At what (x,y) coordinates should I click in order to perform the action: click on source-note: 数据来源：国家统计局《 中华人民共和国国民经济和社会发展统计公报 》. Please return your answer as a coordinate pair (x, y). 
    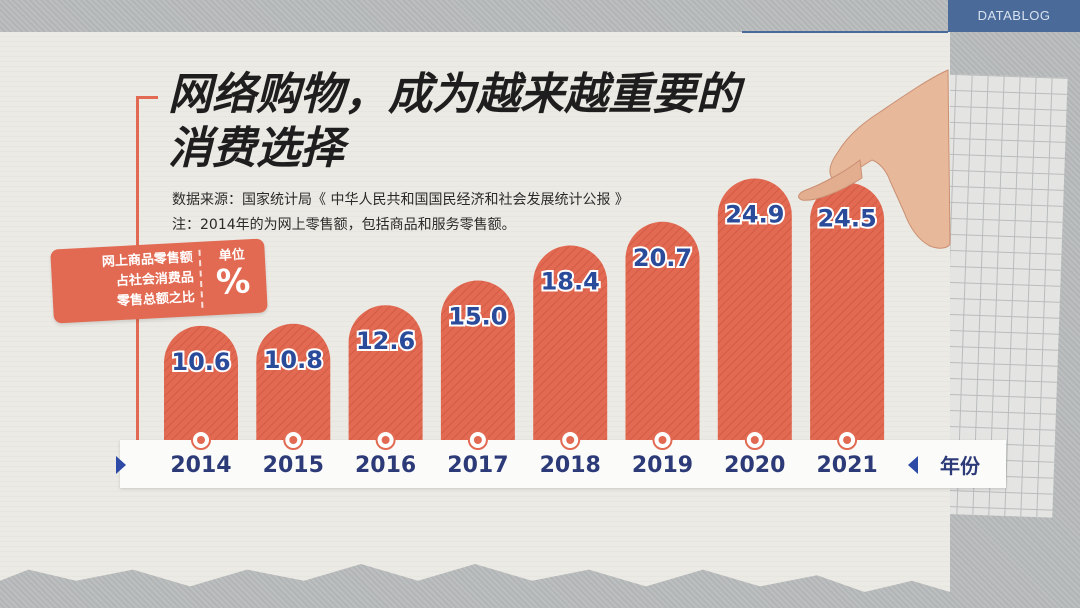
    Looking at the image, I should click on (400, 200).